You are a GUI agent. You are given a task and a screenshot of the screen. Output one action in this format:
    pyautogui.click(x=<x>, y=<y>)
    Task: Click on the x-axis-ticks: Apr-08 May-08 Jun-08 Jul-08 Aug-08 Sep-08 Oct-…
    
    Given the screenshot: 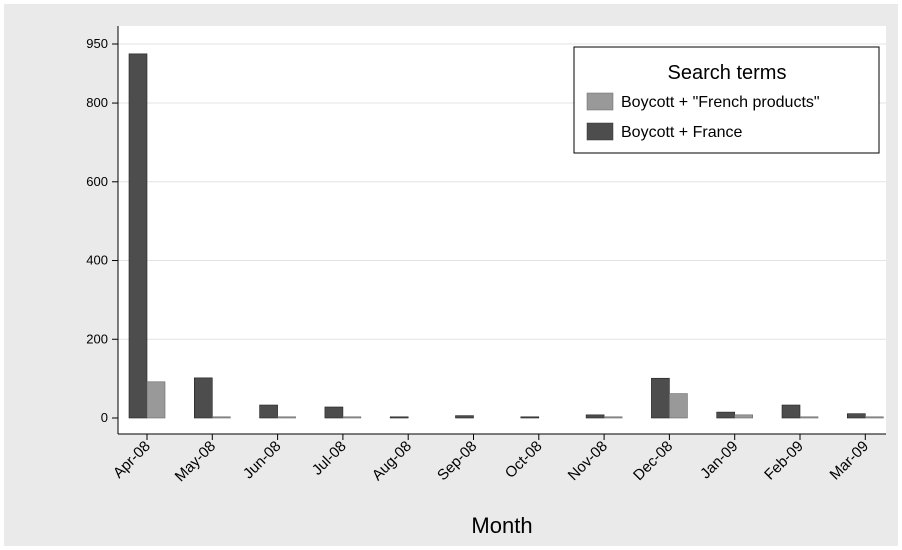 What is the action you would take?
    pyautogui.click(x=491, y=459)
    